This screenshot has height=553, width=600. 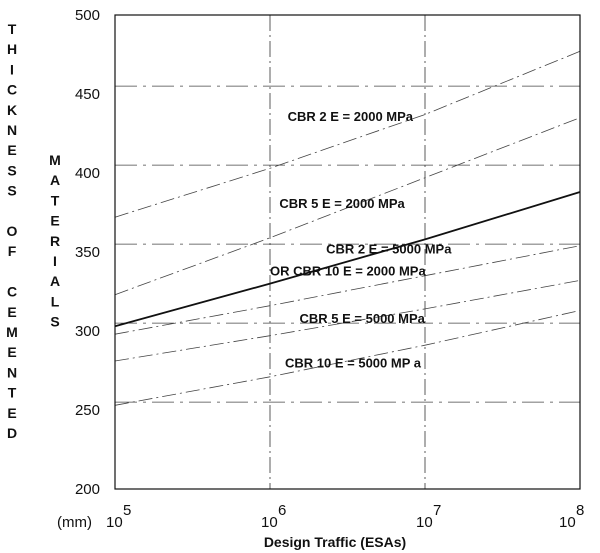 I want to click on y-axis-letter-right: S, so click(x=54, y=322).